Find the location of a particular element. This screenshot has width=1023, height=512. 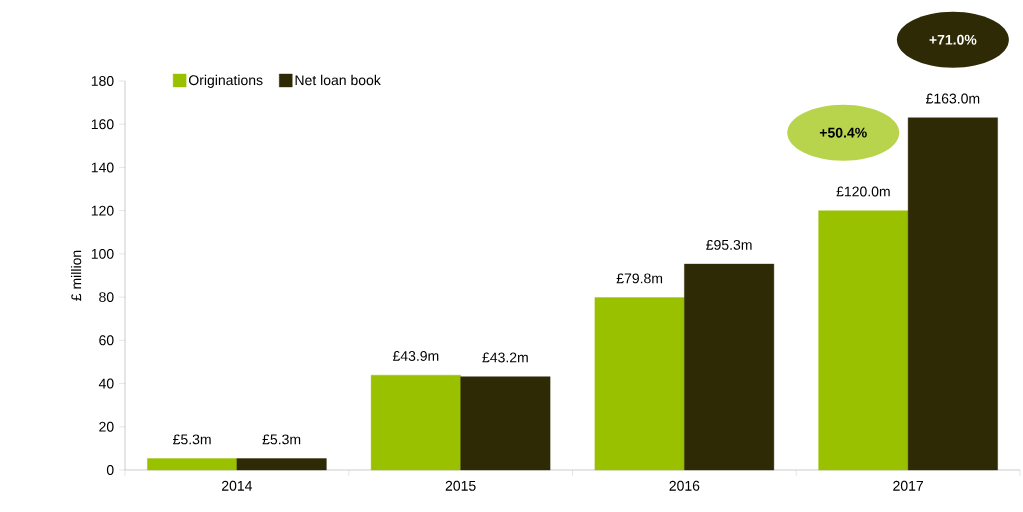

legend-label: Originations is located at coordinates (226, 81).